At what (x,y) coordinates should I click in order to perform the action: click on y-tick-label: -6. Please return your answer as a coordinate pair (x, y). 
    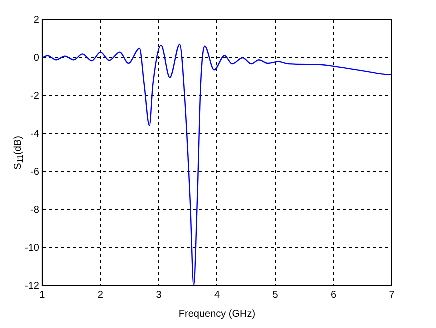
    Looking at the image, I should click on (35, 172).